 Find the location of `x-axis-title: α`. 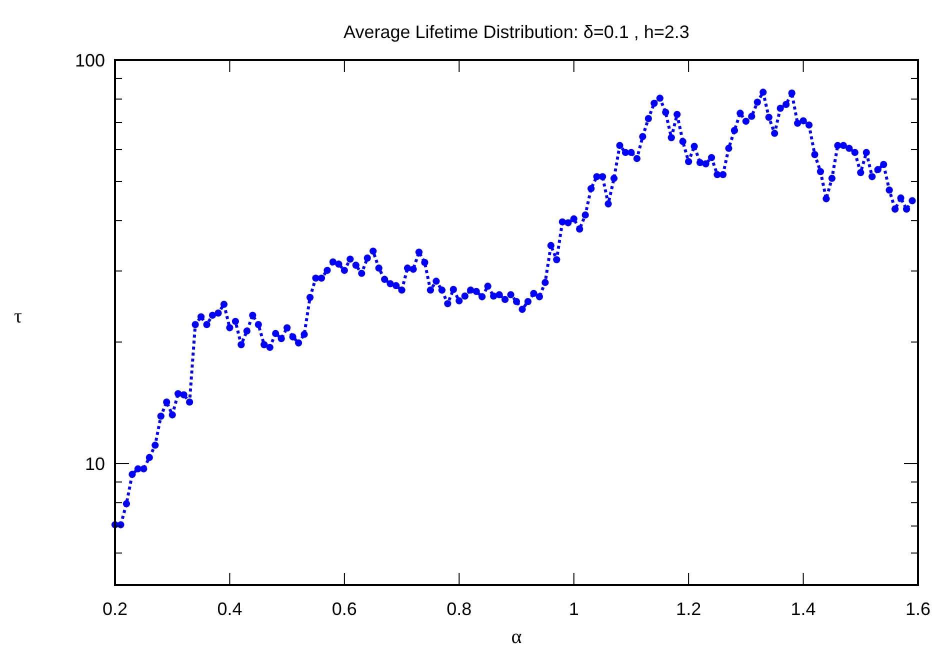

x-axis-title: α is located at coordinates (516, 637).